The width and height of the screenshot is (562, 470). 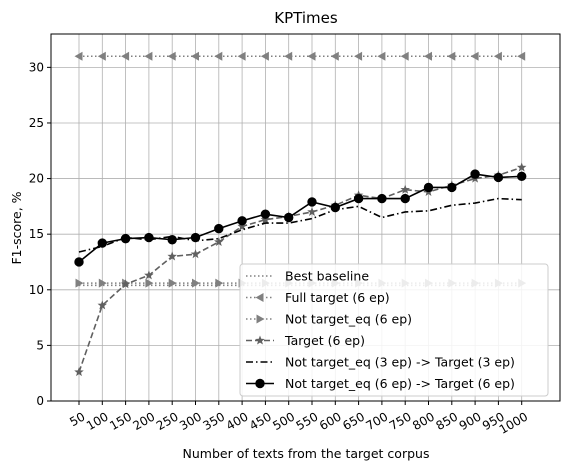 What do you see at coordinates (40, 401) in the screenshot?
I see `y-tick-label: 0` at bounding box center [40, 401].